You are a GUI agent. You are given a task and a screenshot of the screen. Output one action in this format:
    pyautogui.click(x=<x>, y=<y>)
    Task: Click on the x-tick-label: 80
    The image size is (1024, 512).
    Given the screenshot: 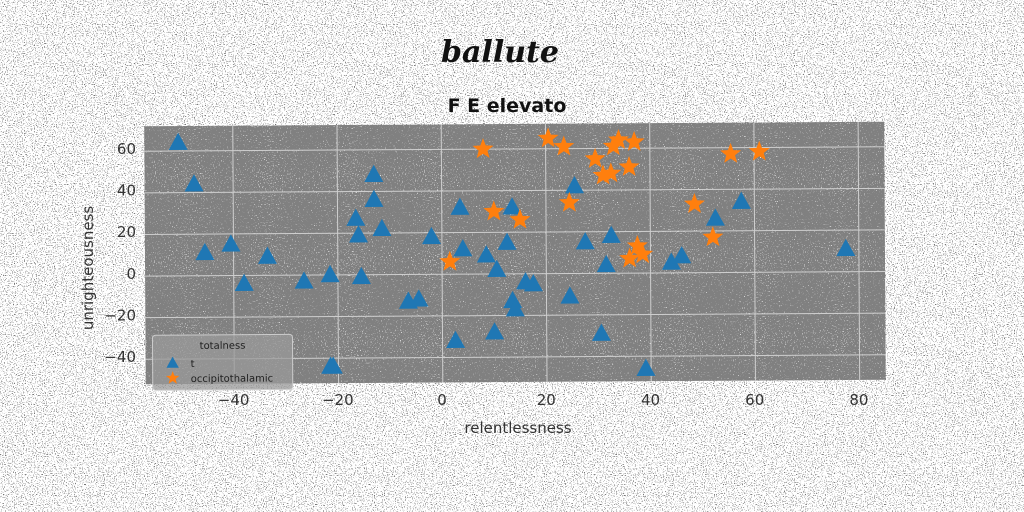 What is the action you would take?
    pyautogui.click(x=858, y=400)
    